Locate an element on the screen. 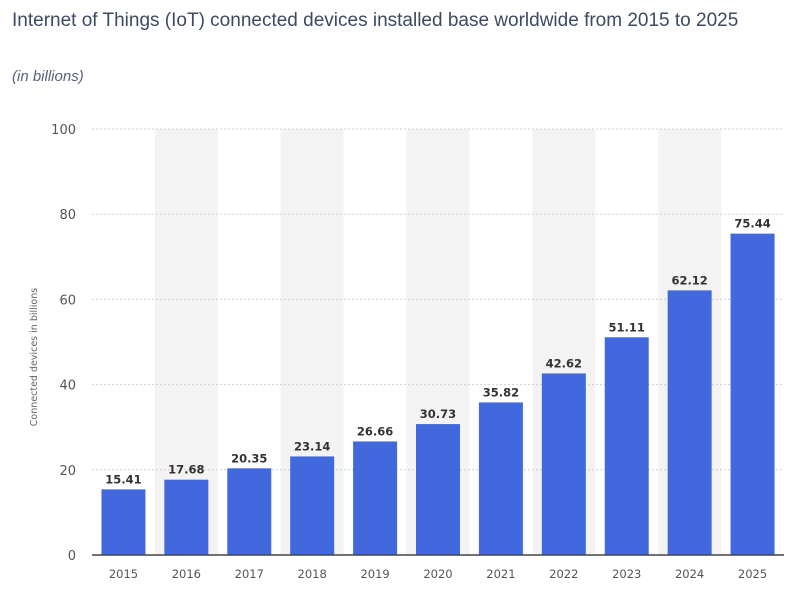 The height and width of the screenshot is (600, 800). x-tick-label: 2017 is located at coordinates (249, 574).